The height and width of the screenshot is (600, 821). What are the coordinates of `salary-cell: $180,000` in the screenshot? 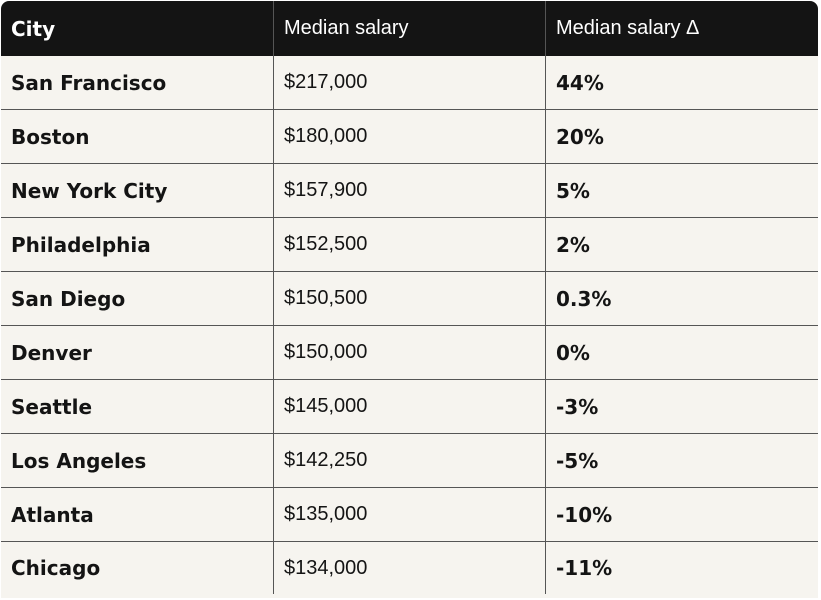 It's located at (410, 136).